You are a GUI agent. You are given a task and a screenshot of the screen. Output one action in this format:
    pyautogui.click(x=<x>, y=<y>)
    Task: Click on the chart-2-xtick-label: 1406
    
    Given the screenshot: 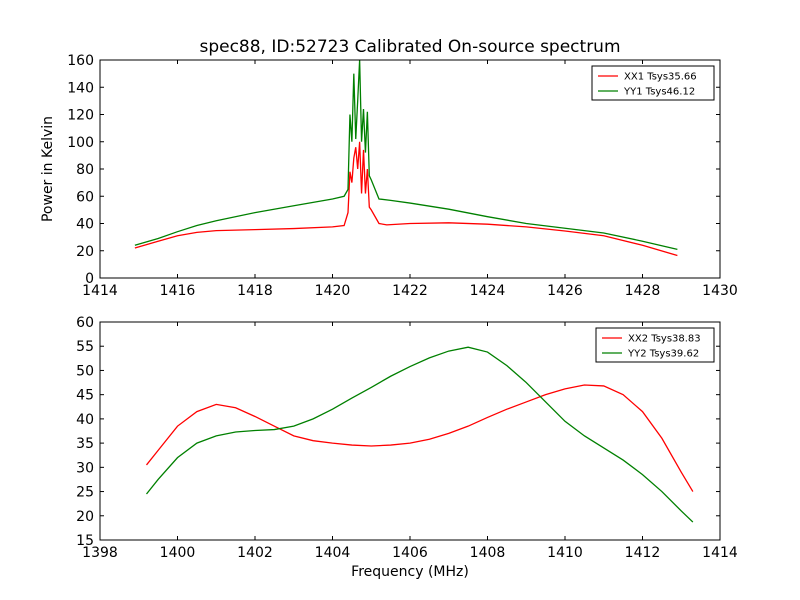 What is the action you would take?
    pyautogui.click(x=410, y=553)
    